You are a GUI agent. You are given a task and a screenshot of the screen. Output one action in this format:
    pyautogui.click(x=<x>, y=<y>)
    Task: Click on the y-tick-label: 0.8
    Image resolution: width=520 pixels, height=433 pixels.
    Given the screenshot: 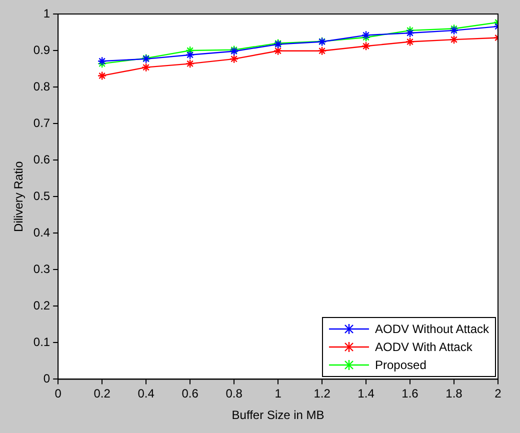 What is the action you would take?
    pyautogui.click(x=41, y=86)
    